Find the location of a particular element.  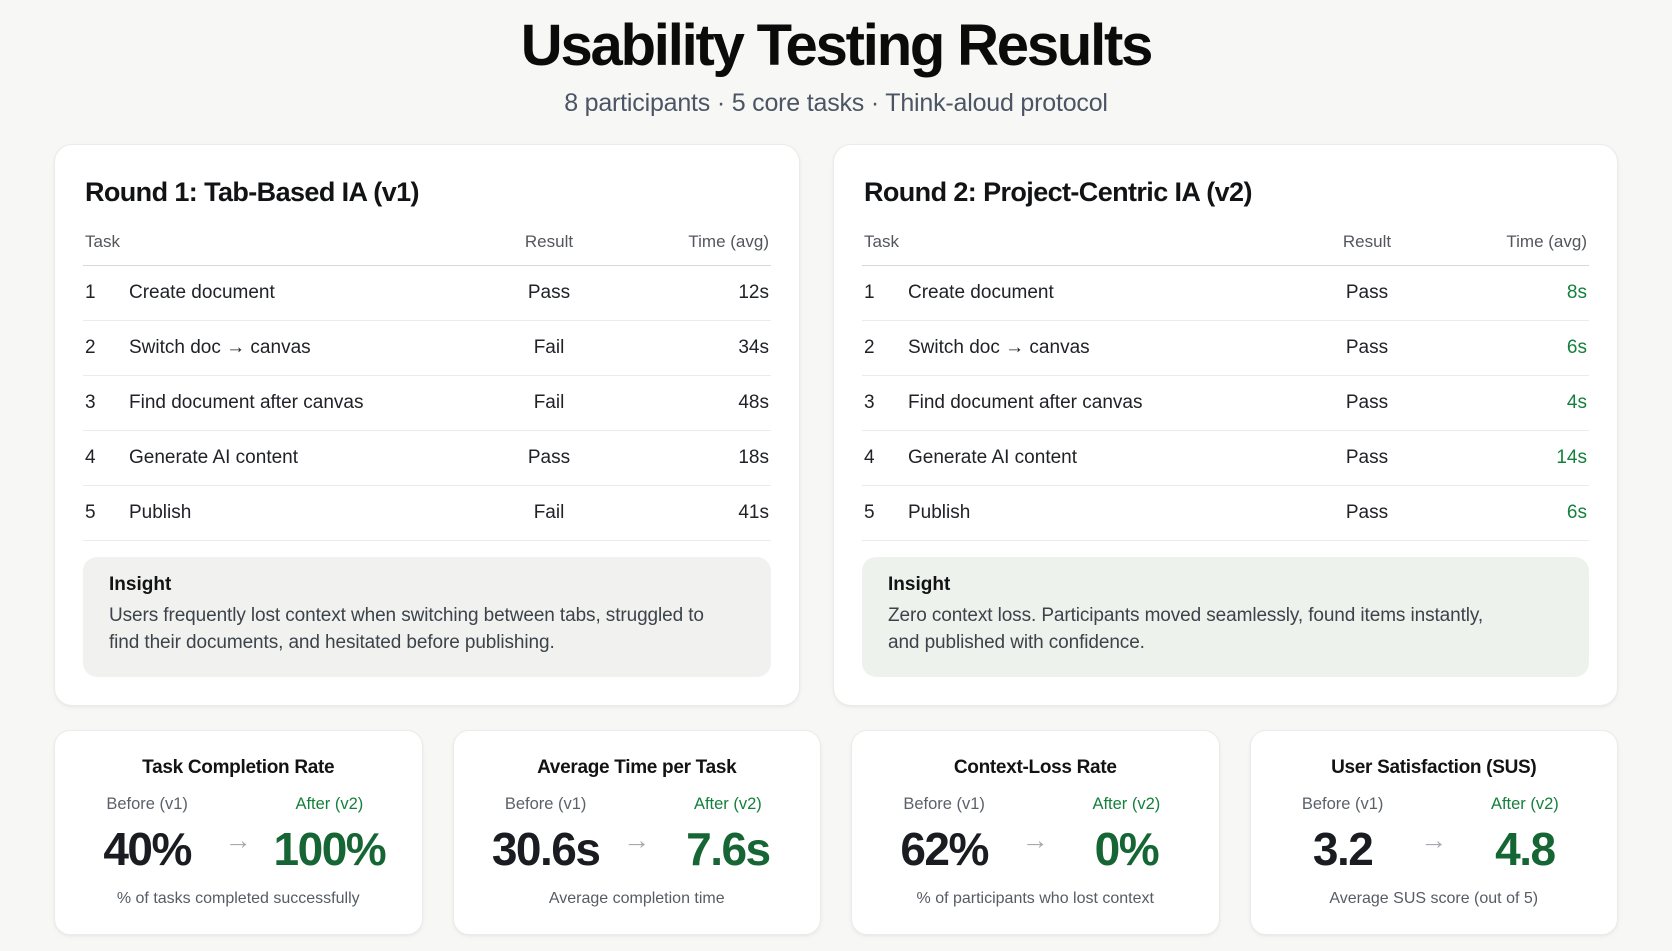

table-row: 4 Generate AI content Pass 14s is located at coordinates (1225, 458).